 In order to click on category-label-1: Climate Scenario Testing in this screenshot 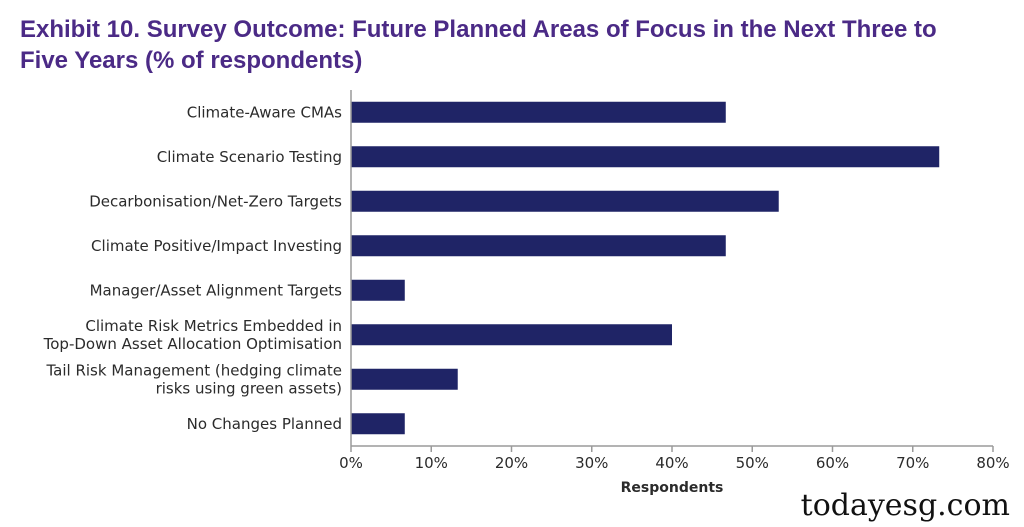, I will do `click(249, 157)`.